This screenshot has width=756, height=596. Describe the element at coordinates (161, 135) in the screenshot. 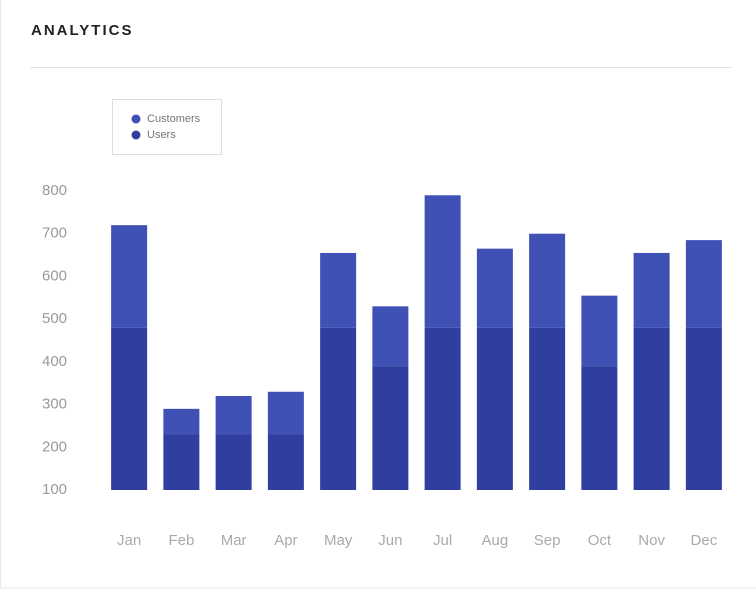

I see `legend-label: Users` at that location.